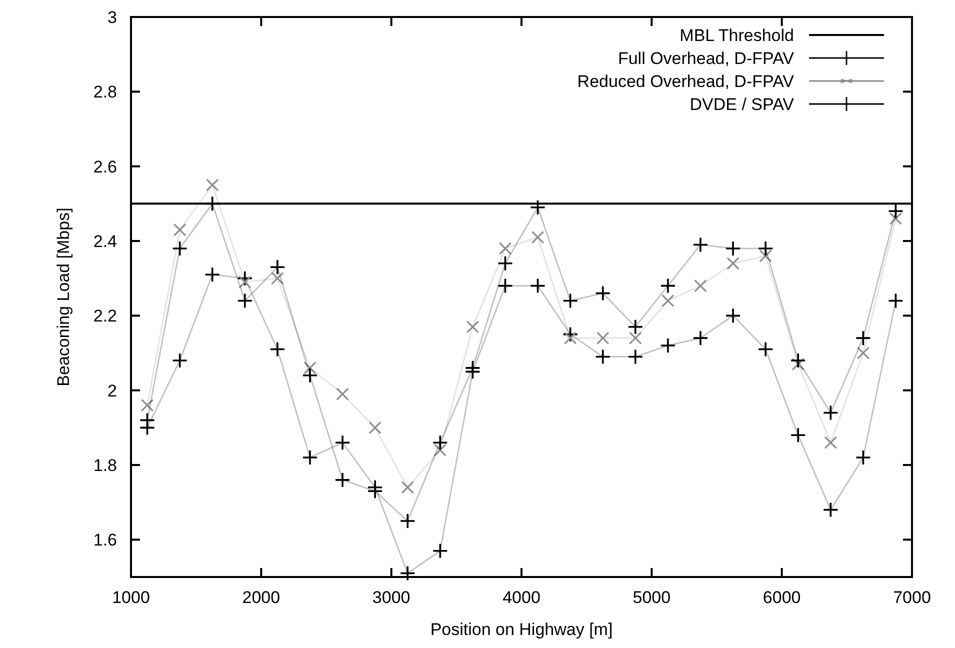  What do you see at coordinates (742, 104) in the screenshot?
I see `legend-label: DVDE / SPAV` at bounding box center [742, 104].